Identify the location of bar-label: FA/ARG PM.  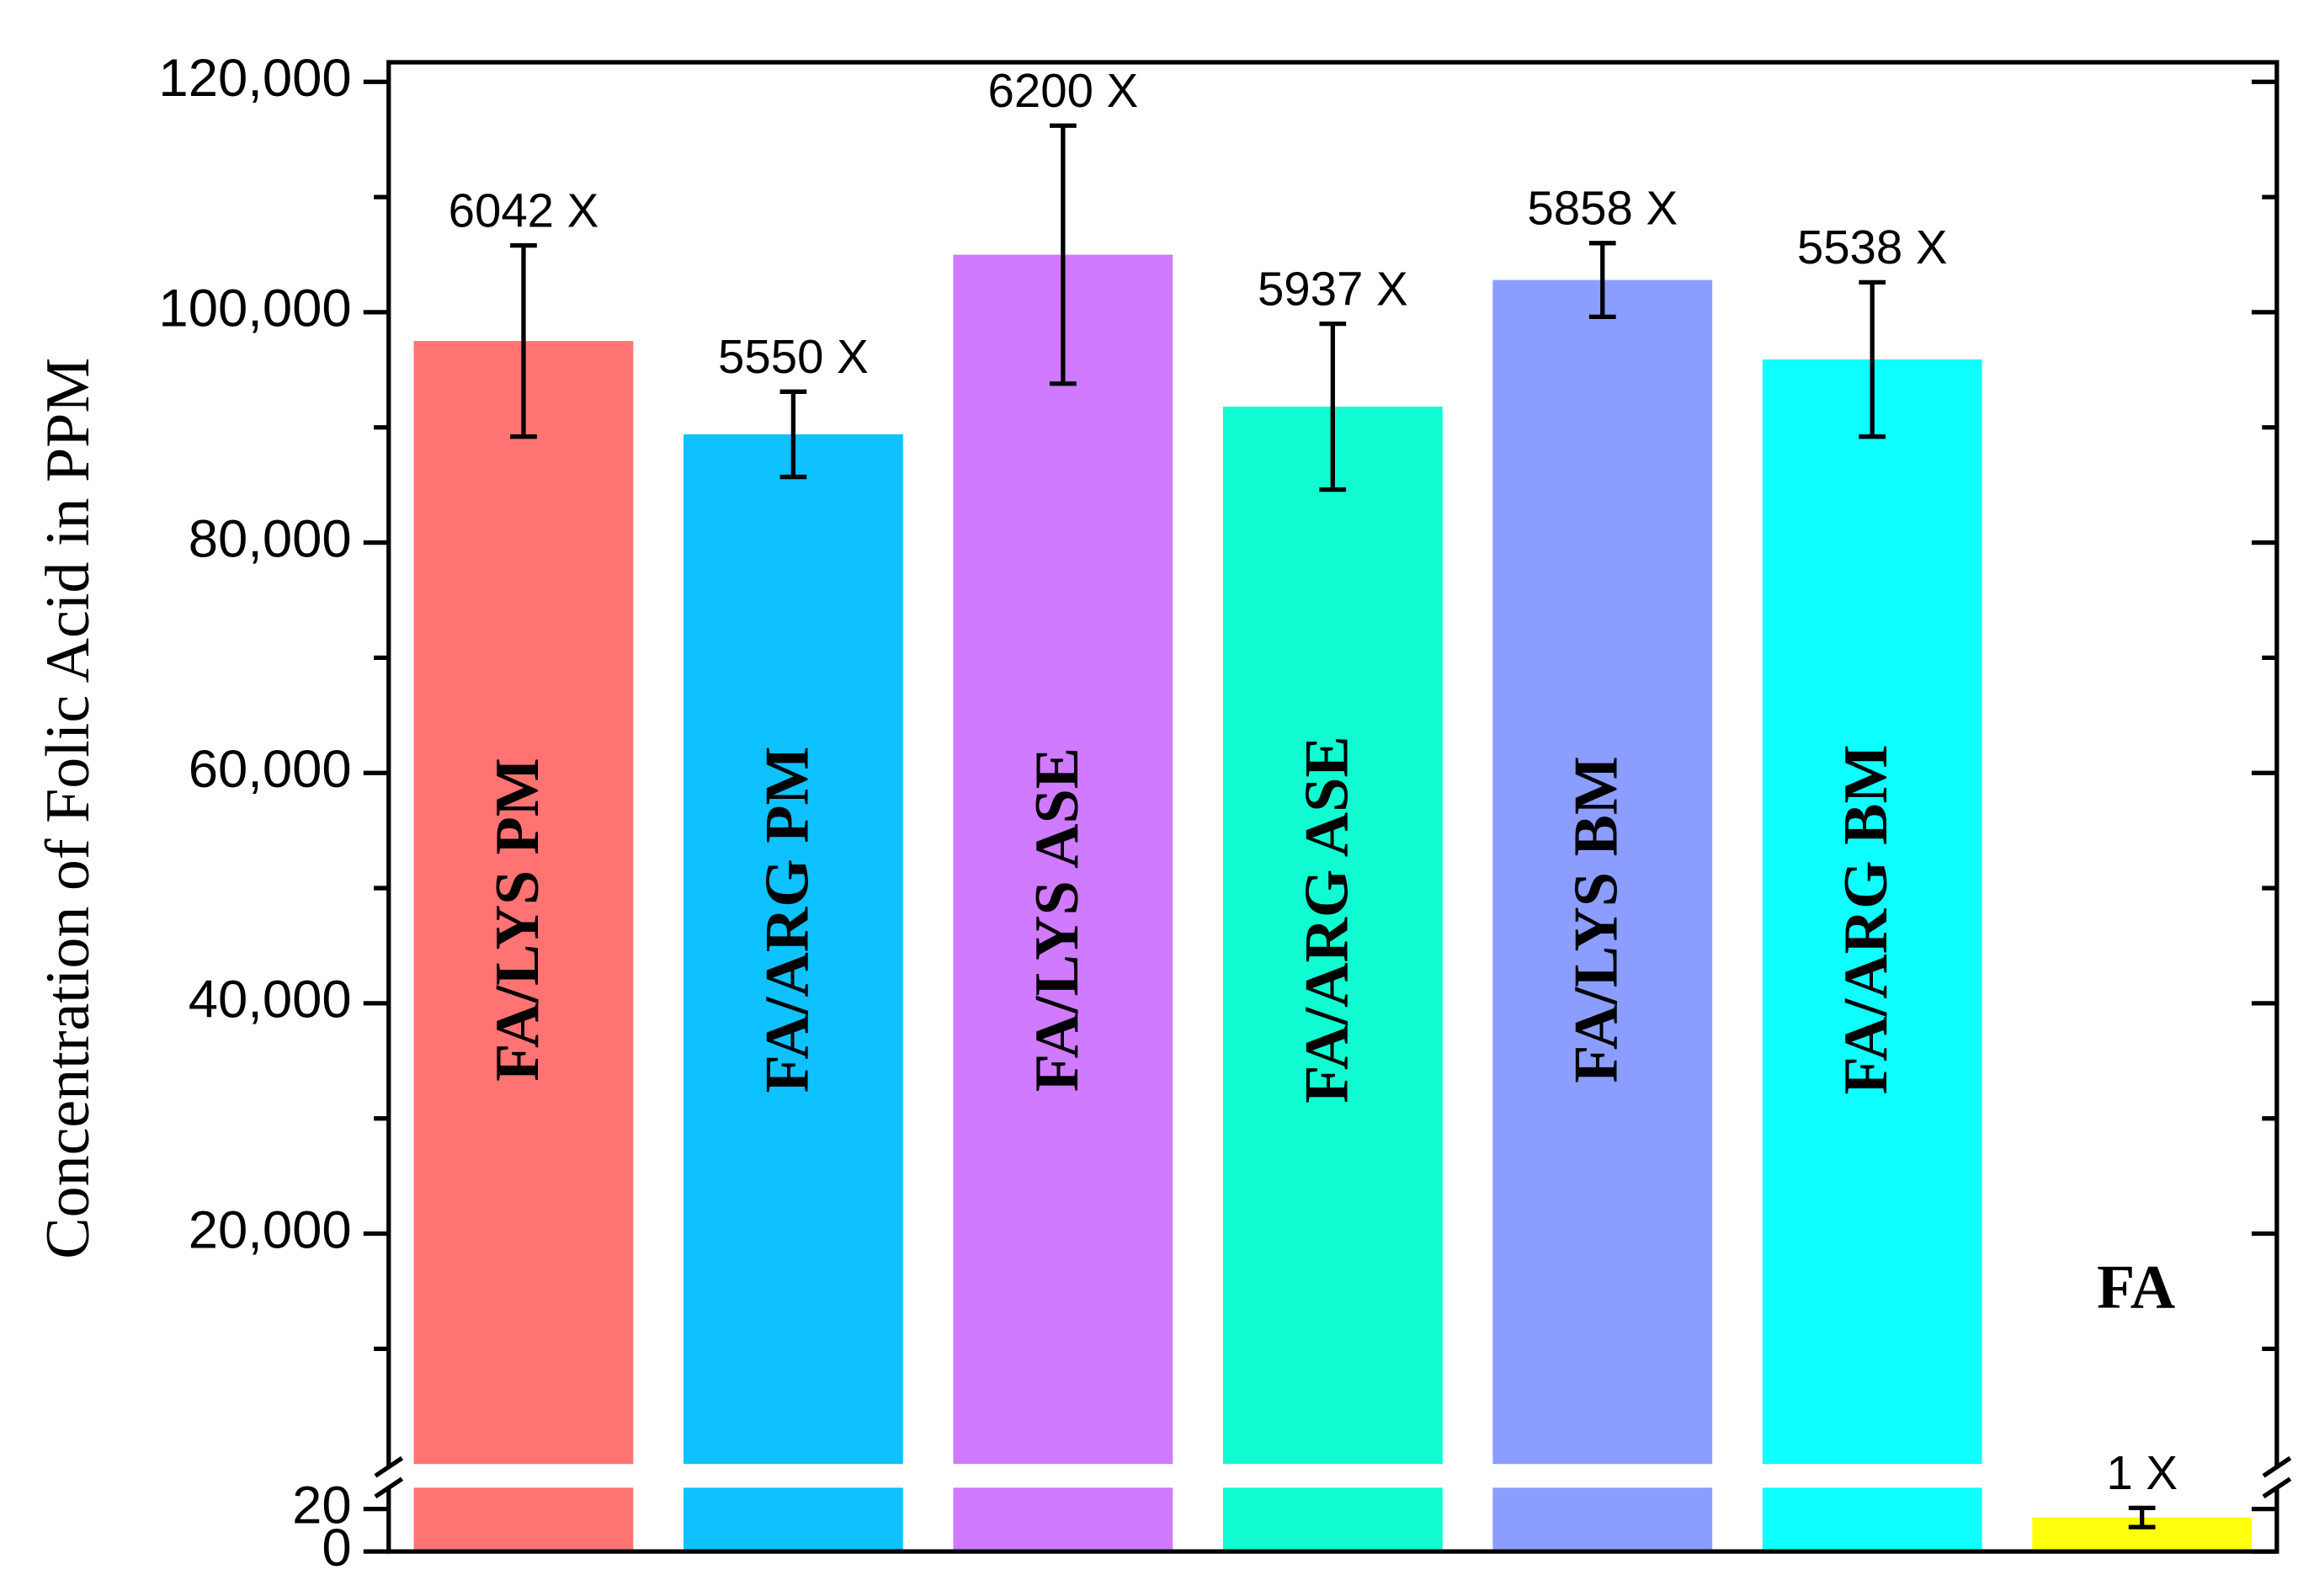
(788, 920).